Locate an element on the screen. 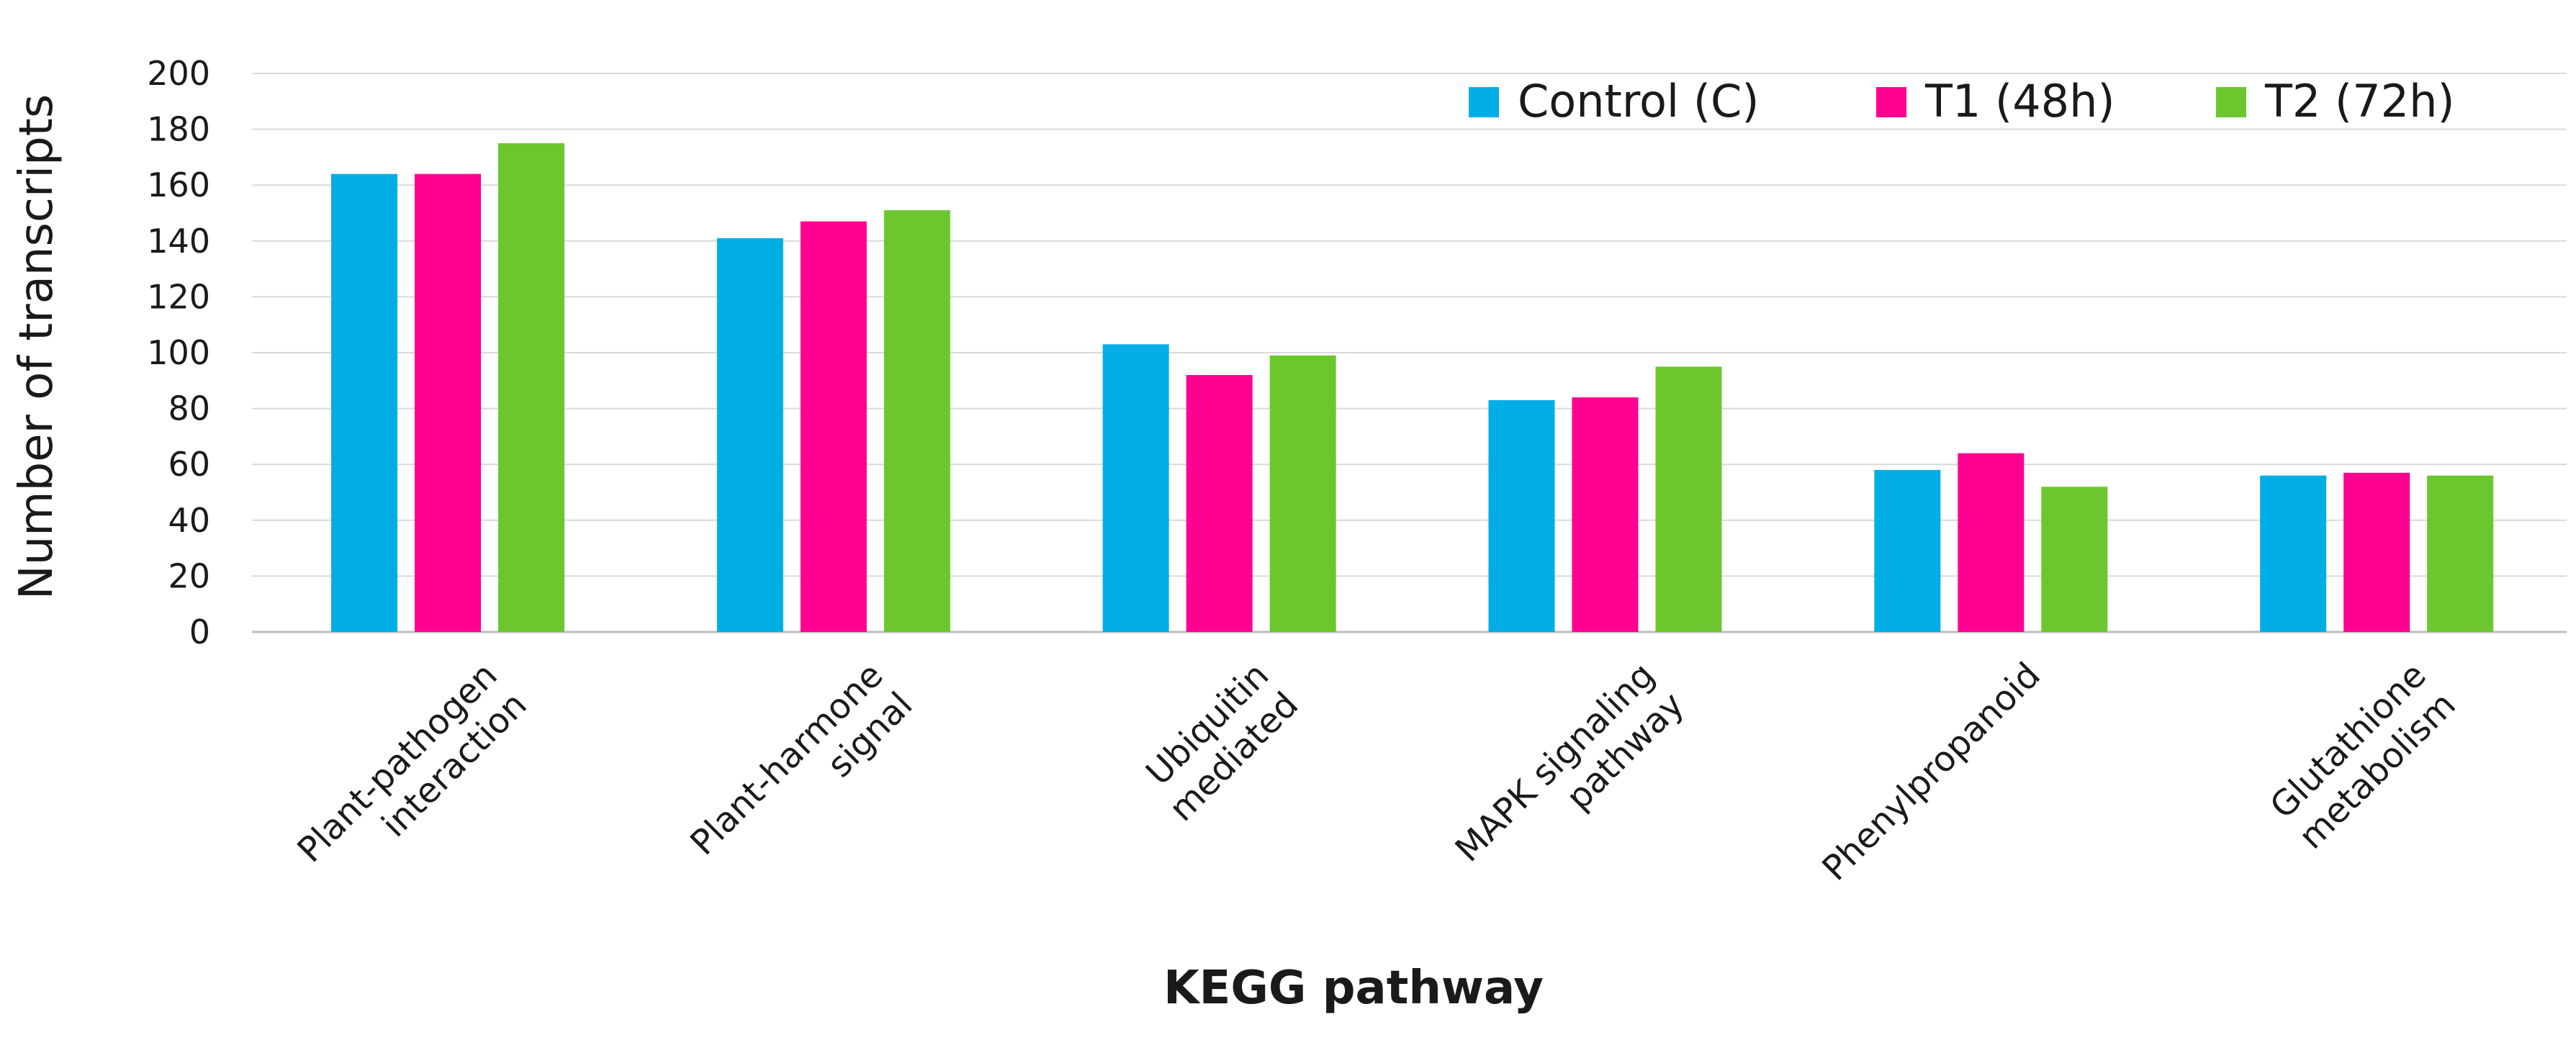 Image resolution: width=2576 pixels, height=1053 pixels. legend: Control (C) T1 (48h) T2 (72h) is located at coordinates (1962, 101).